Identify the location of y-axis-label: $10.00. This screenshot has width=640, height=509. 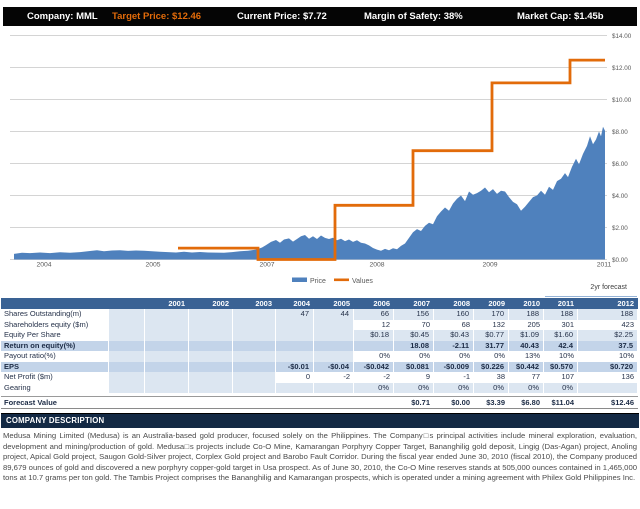
(622, 100).